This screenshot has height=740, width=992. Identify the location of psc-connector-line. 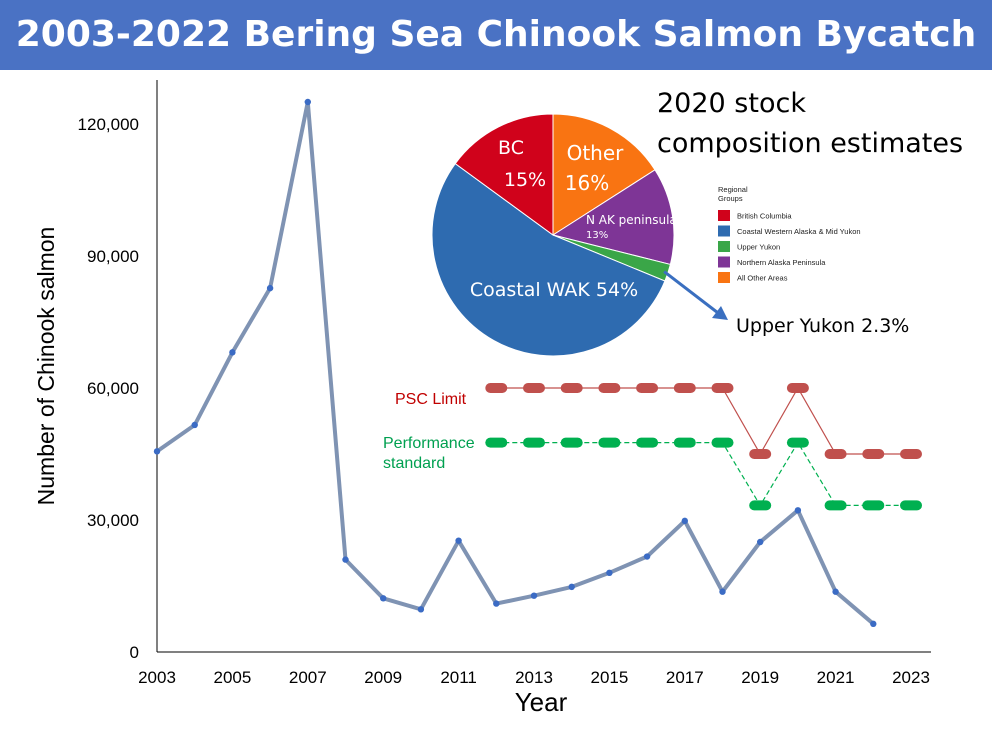
(703, 421).